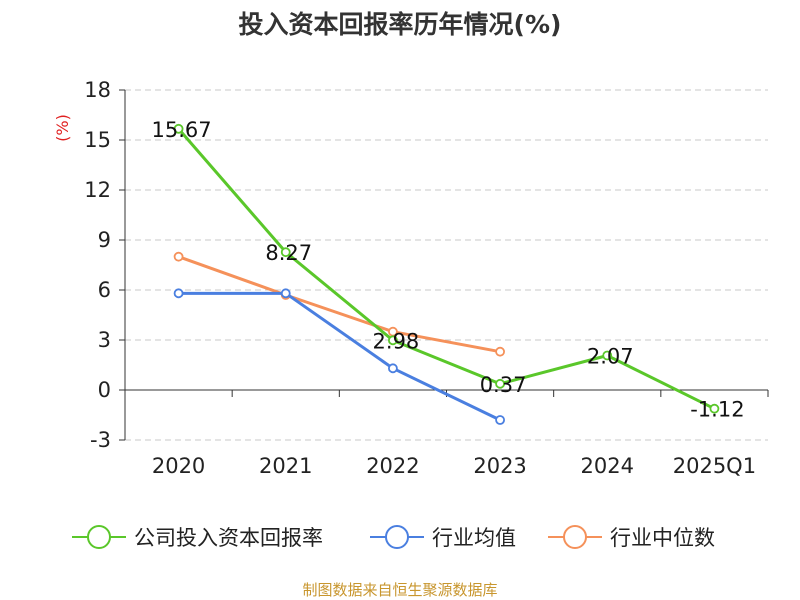 The width and height of the screenshot is (800, 600). Describe the element at coordinates (446, 433) in the screenshot. I see `x-axis: 2020 2021 2022 2023 2024 2025Q1` at that location.